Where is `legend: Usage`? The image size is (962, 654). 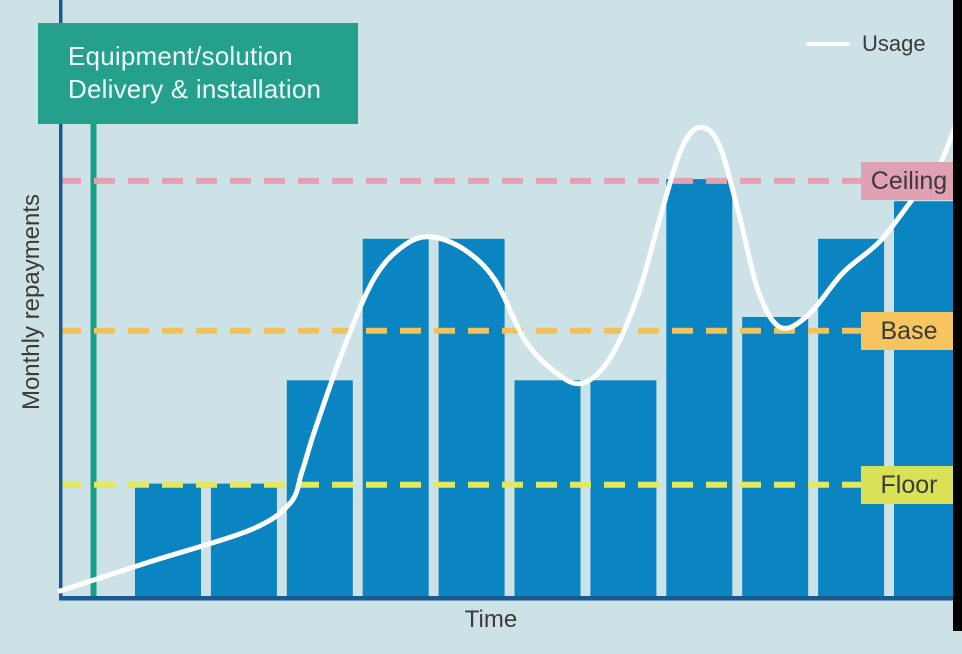
legend: Usage is located at coordinates (866, 44).